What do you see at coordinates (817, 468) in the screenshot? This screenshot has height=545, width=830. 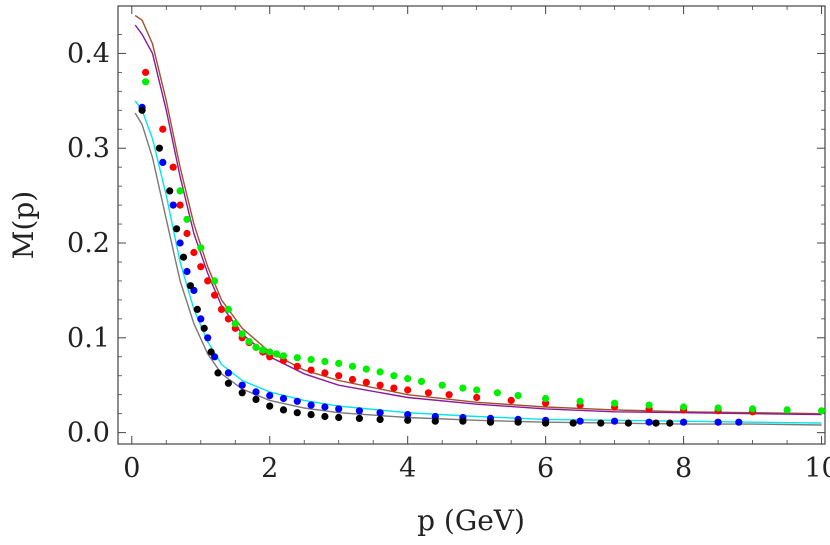 I see `x-tick-label: 10` at bounding box center [817, 468].